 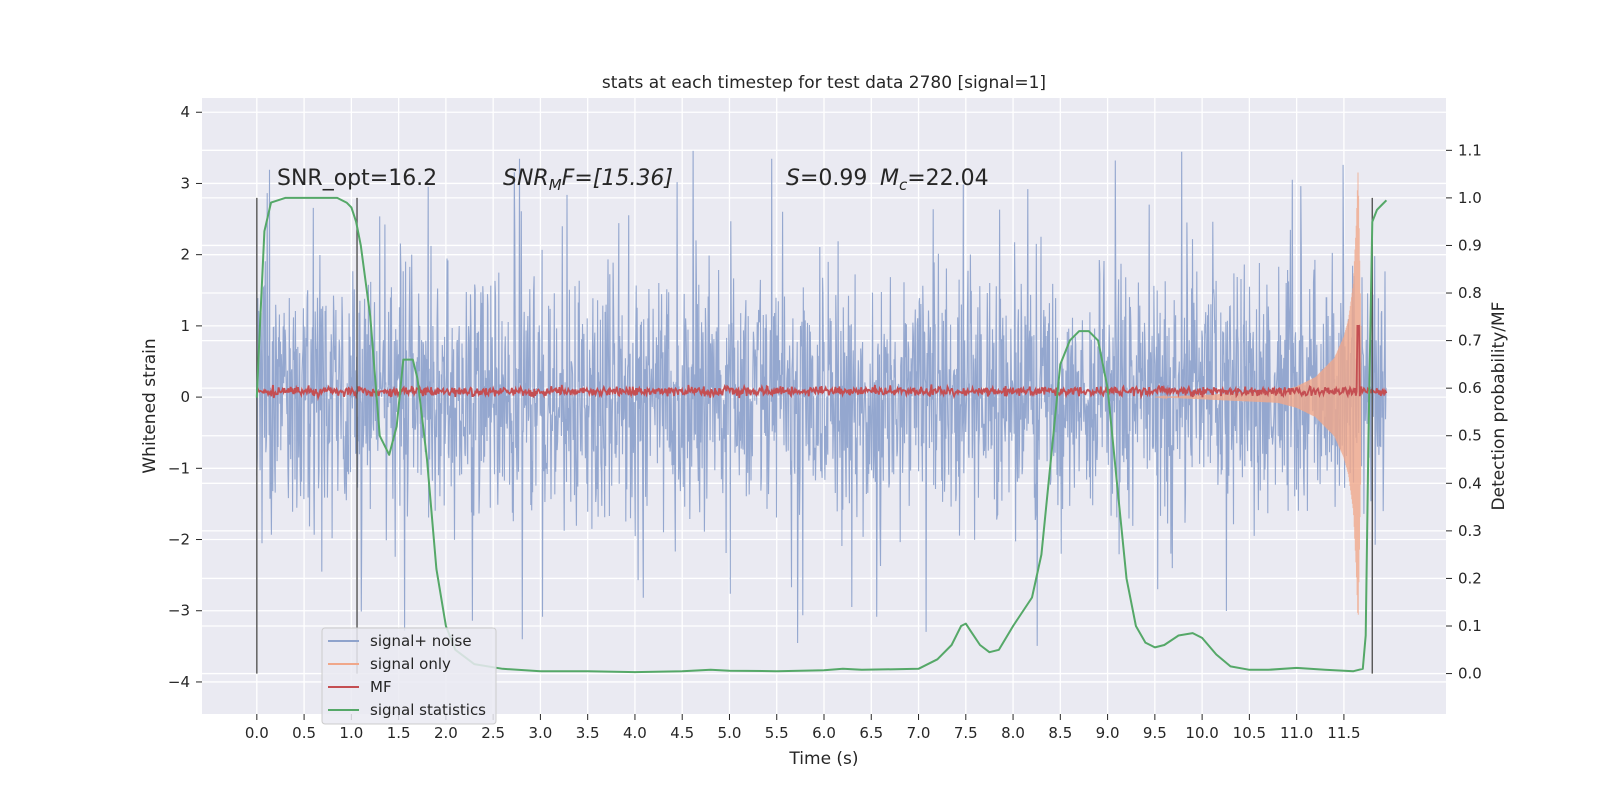 What do you see at coordinates (410, 664) in the screenshot?
I see `legend-label-signal-only: signal only` at bounding box center [410, 664].